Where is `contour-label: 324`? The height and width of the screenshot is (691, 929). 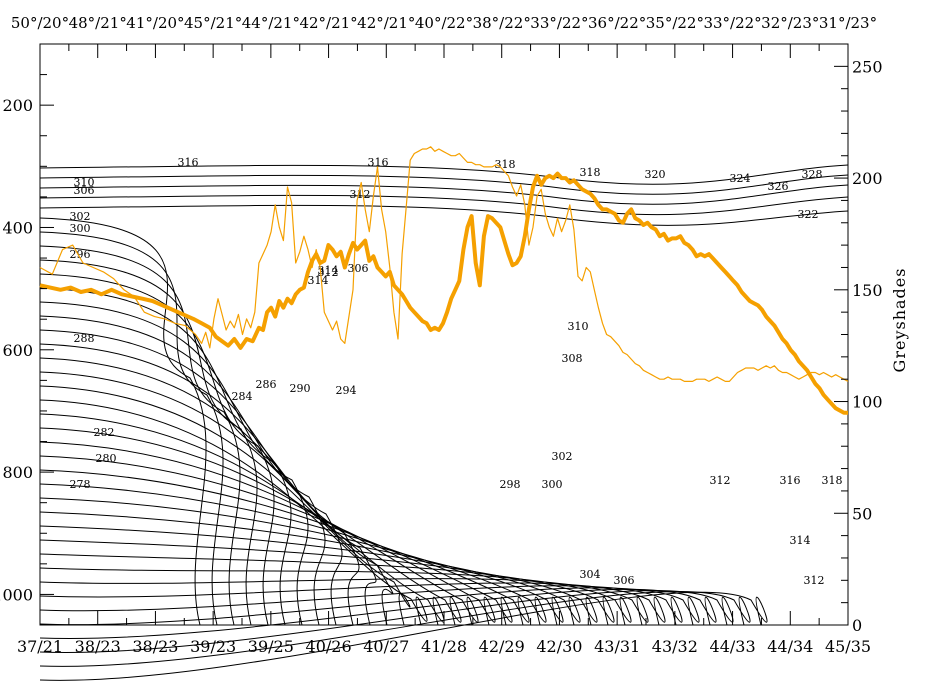 contour-label: 324 is located at coordinates (740, 178).